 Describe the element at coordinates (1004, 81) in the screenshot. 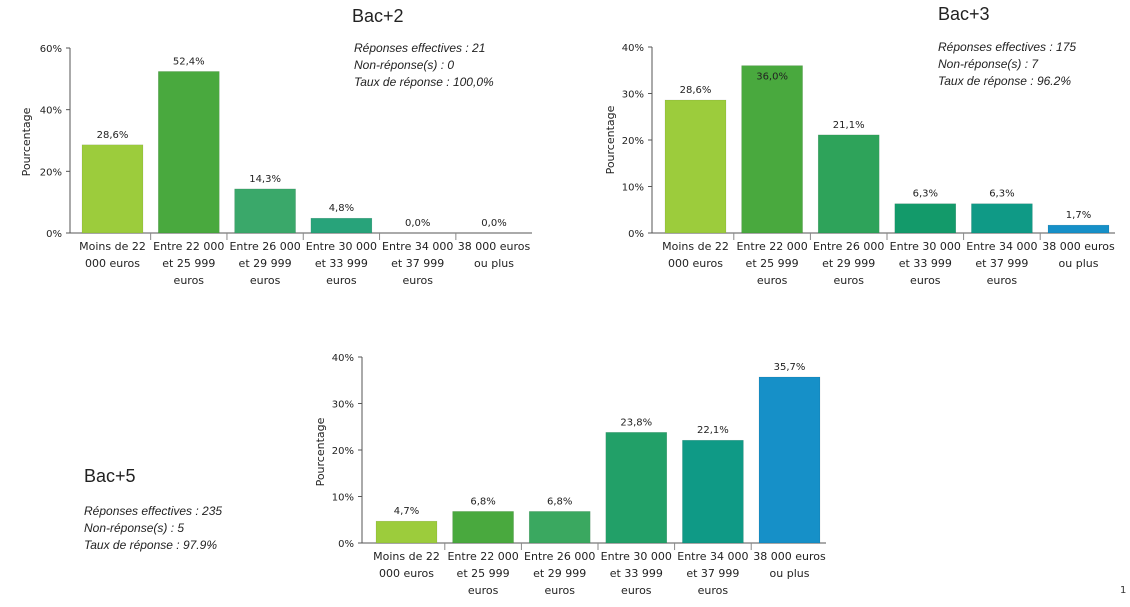

I see `stat-taux-reponse: Taux de réponse : 96.2%` at that location.